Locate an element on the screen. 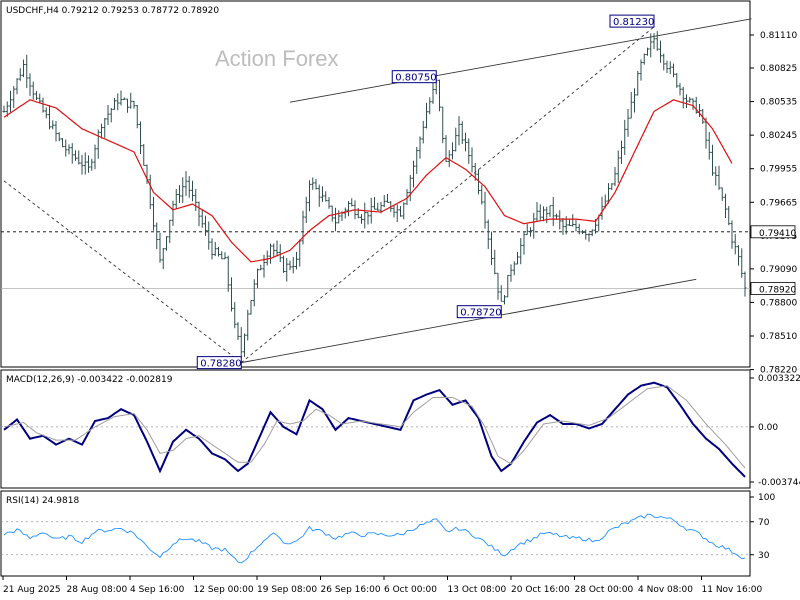  rsi-title: RSI(14) 24.9818 is located at coordinates (42, 501).